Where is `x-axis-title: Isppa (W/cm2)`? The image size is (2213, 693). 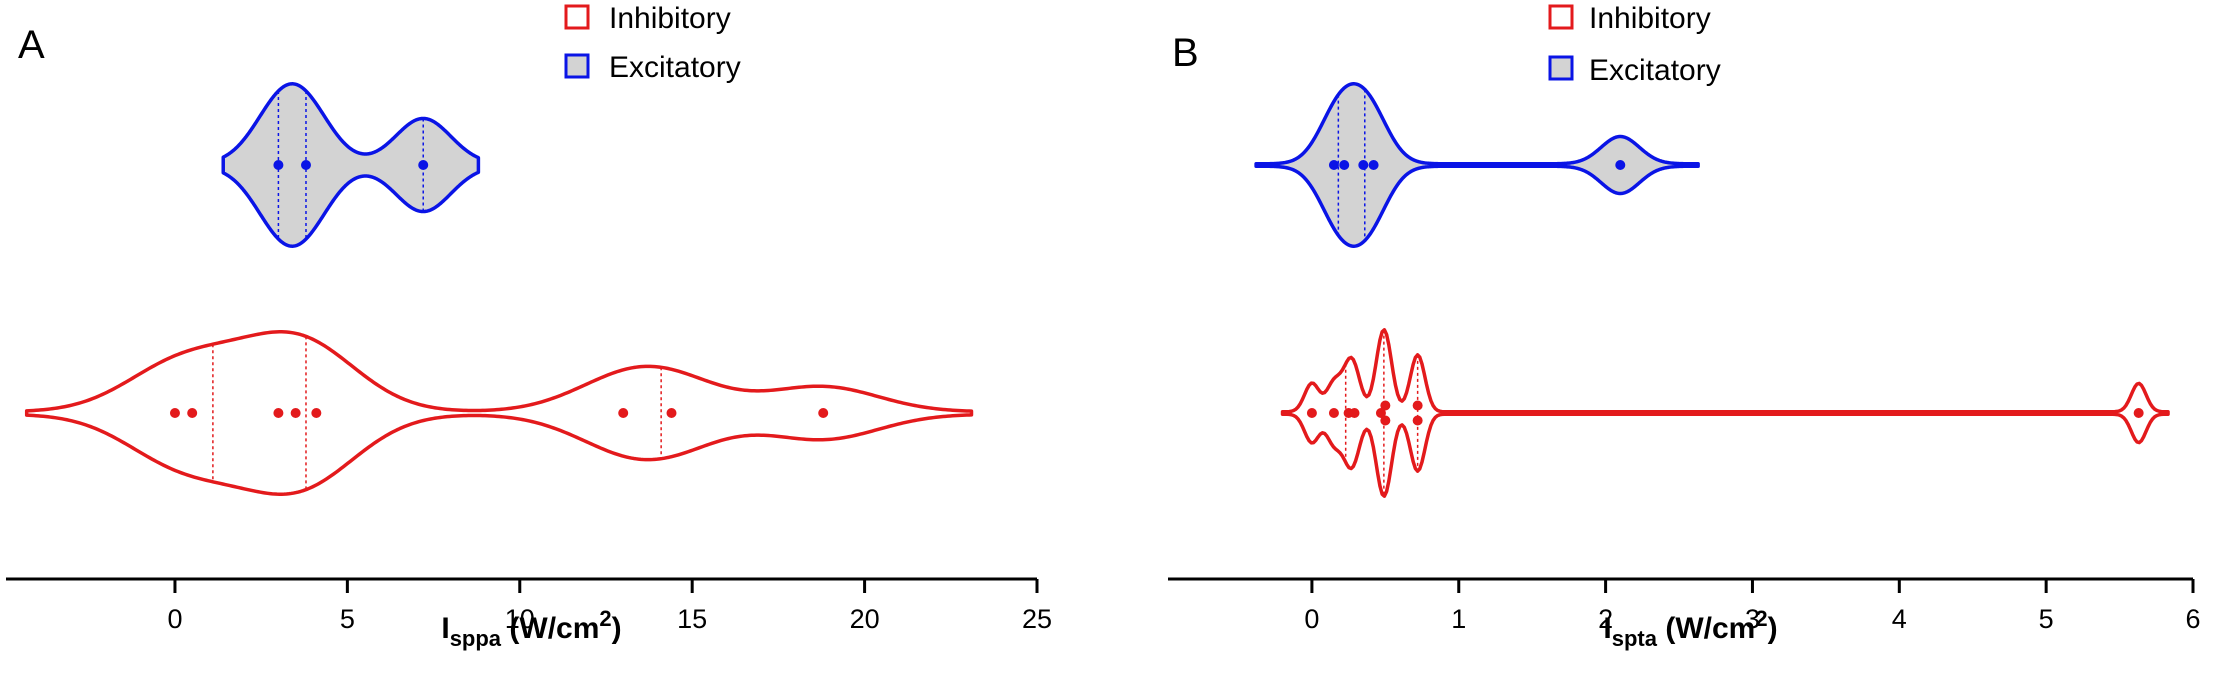 x-axis-title: Isppa (W/cm2) is located at coordinates (531, 628).